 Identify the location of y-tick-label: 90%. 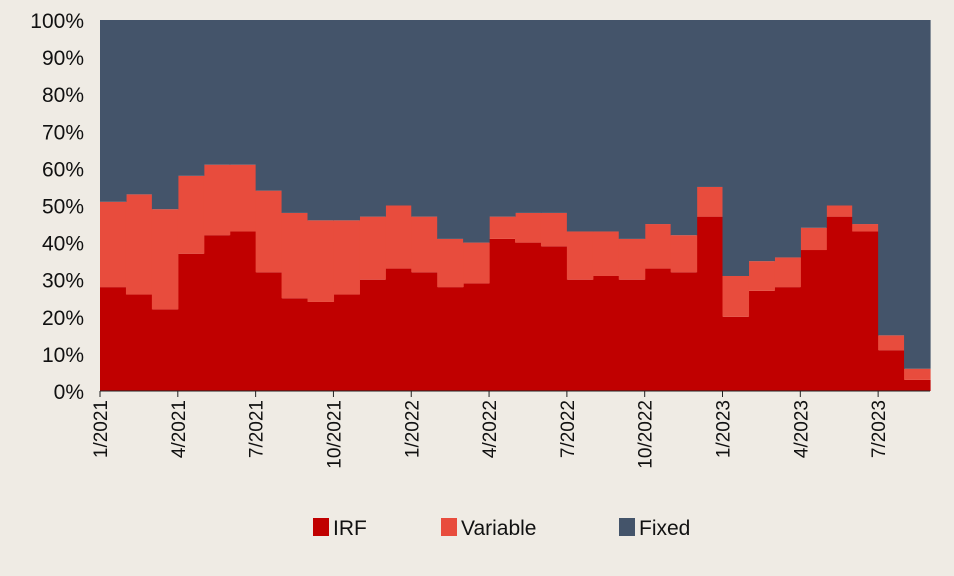
(63, 58).